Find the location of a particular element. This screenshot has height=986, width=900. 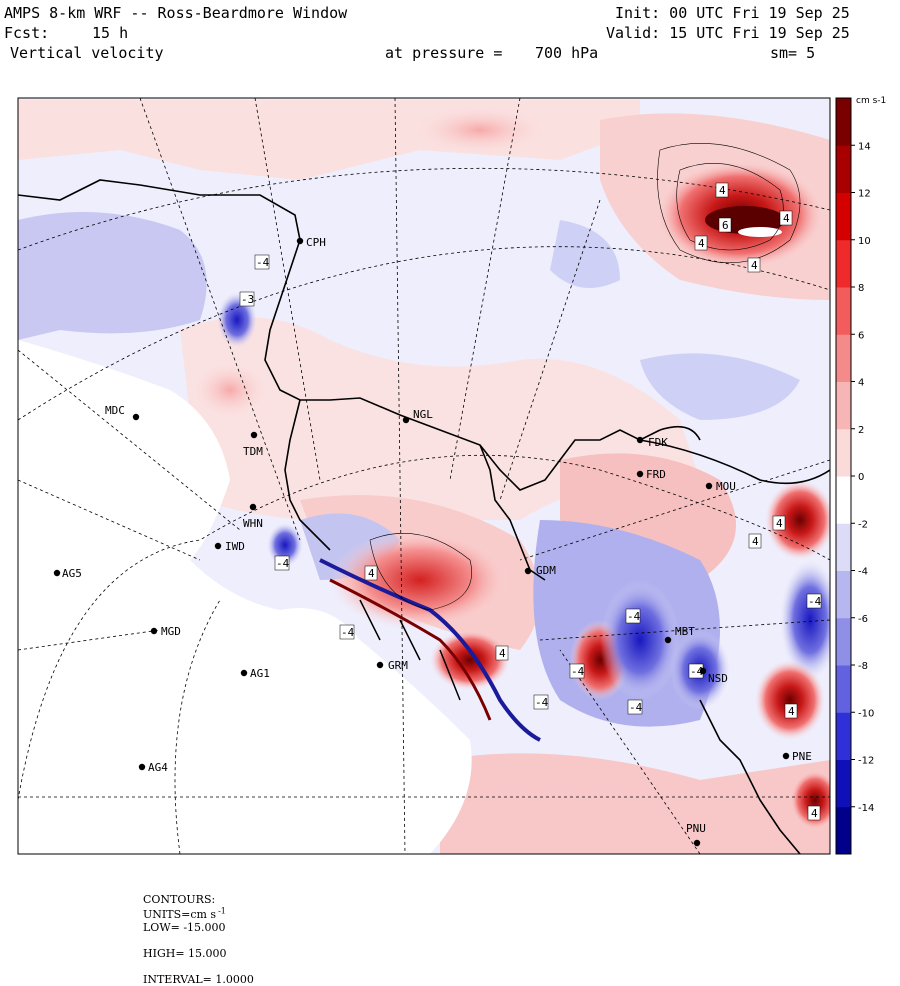

station-mgd: MGD is located at coordinates (165, 631).